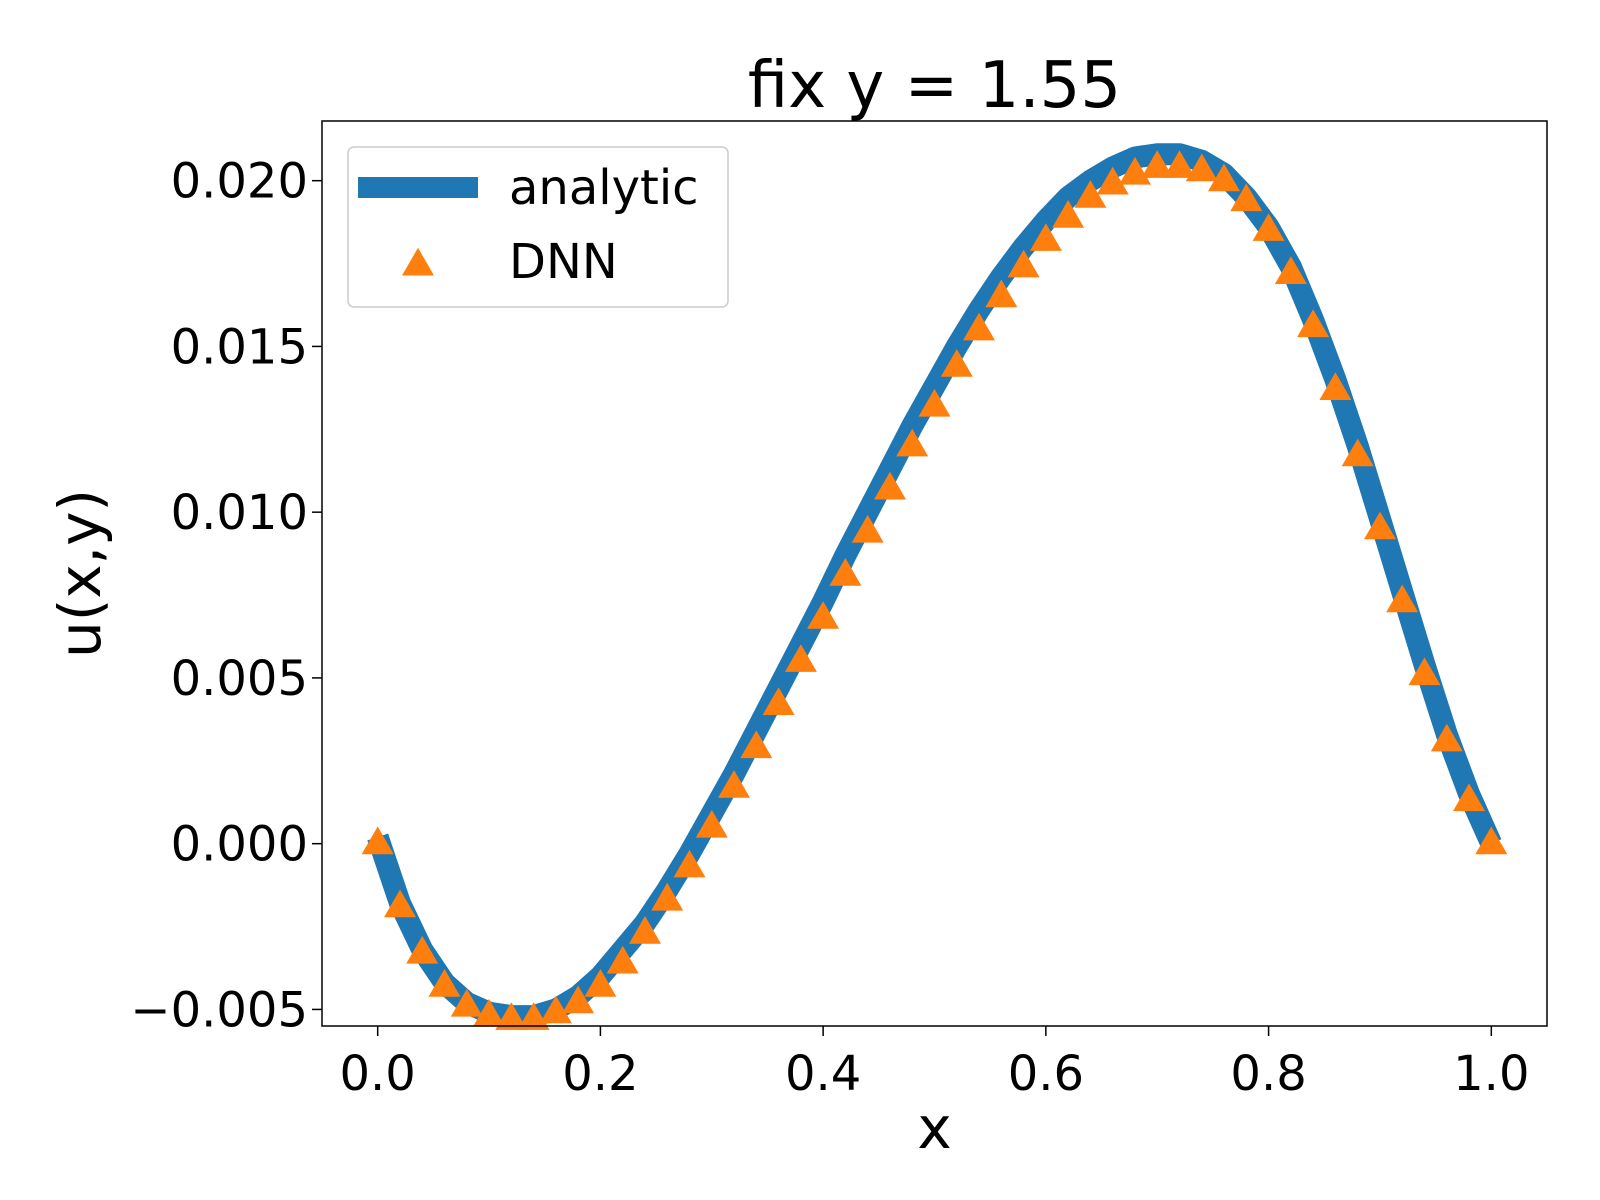  Describe the element at coordinates (219, 1010) in the screenshot. I see `y-tick-label: −0.005` at that location.